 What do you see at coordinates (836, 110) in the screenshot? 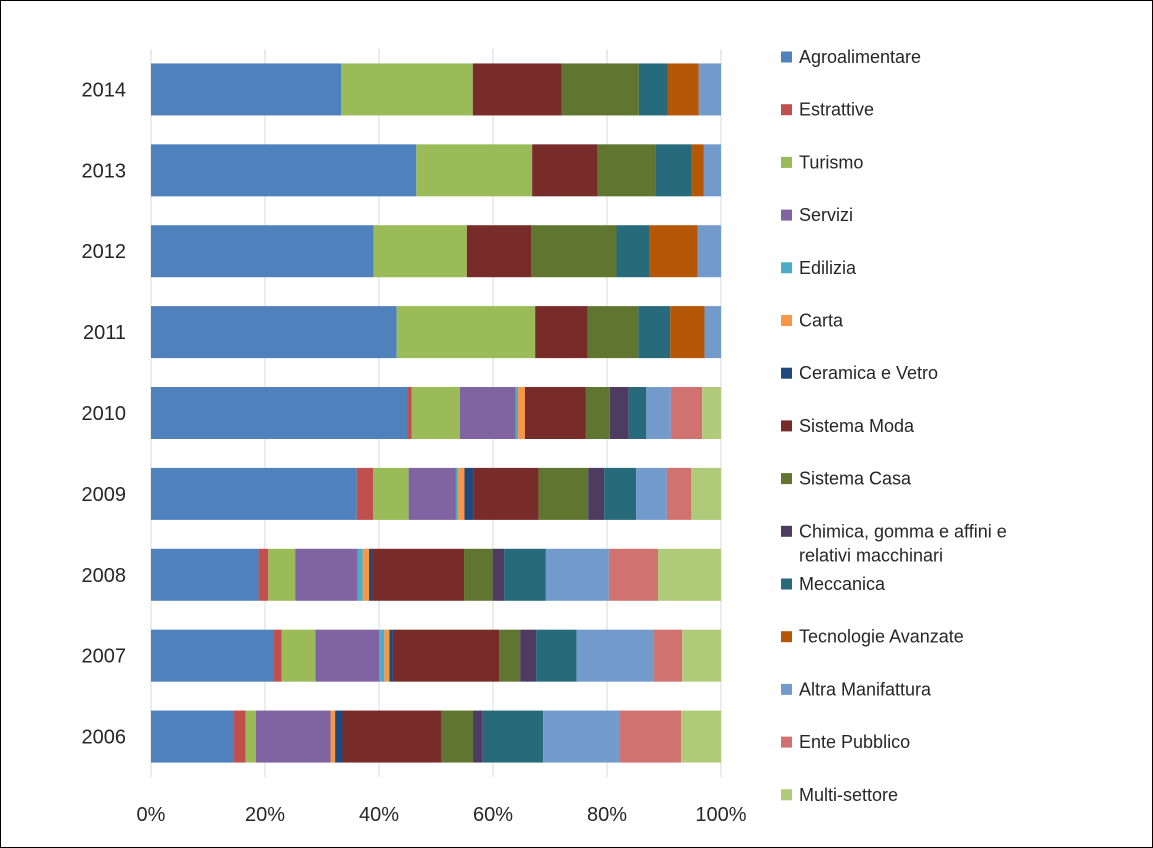
I see `legend-label: Estrattive` at bounding box center [836, 110].